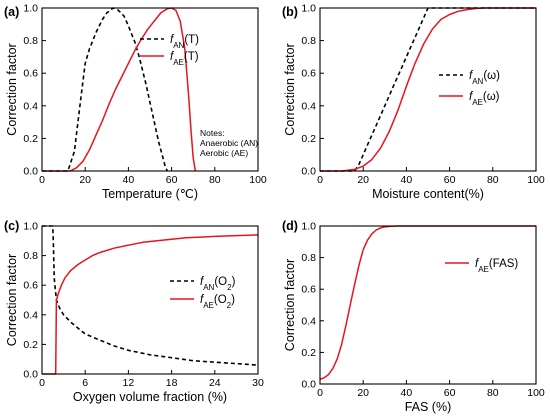 This screenshot has height=418, width=550. I want to click on legend-label: fAN(O2), so click(218, 284).